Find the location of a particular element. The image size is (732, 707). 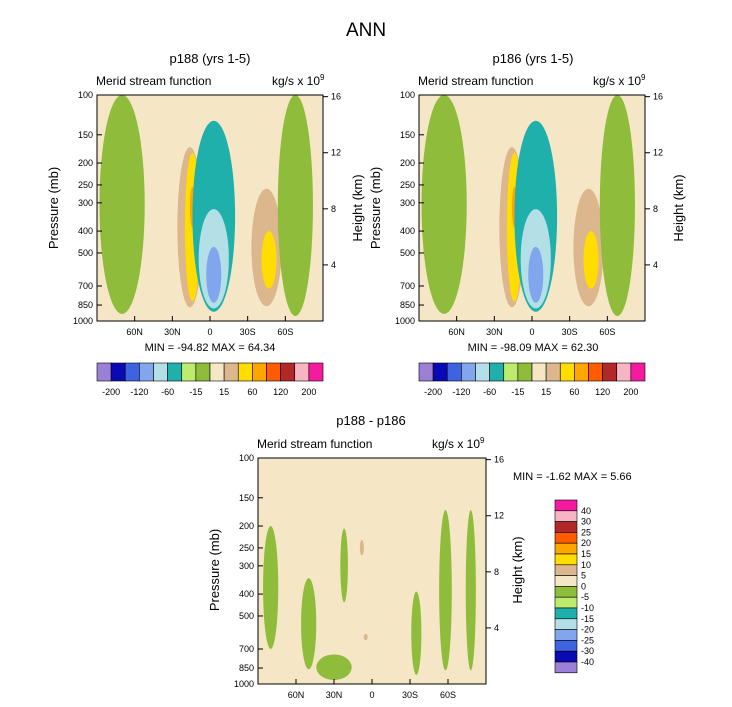

colorbar-top-right: -200 -120 -60 -15 15 60 120 200 is located at coordinates (532, 379).